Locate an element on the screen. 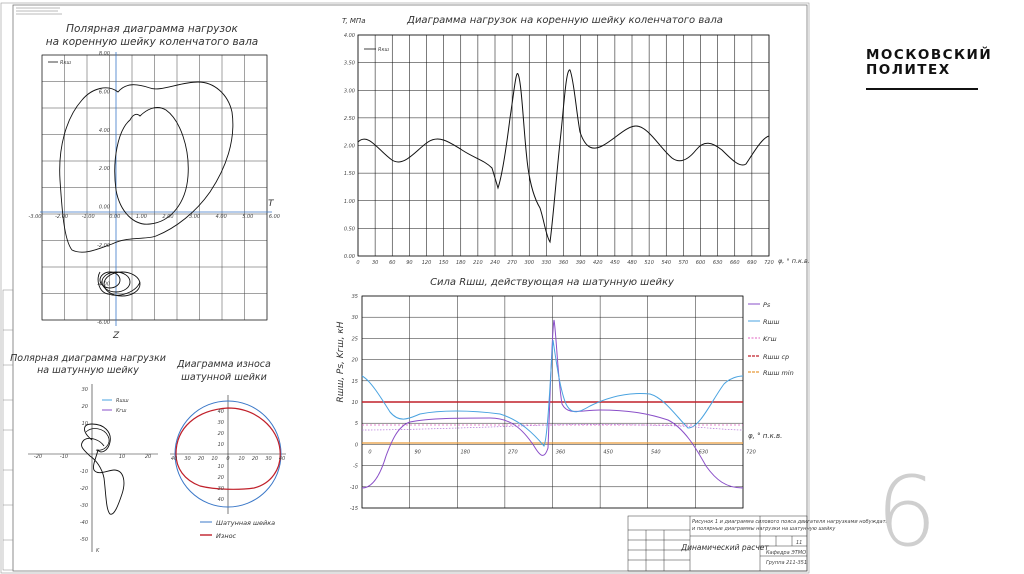  polar-rod-inner-curve is located at coordinates (97, 439).